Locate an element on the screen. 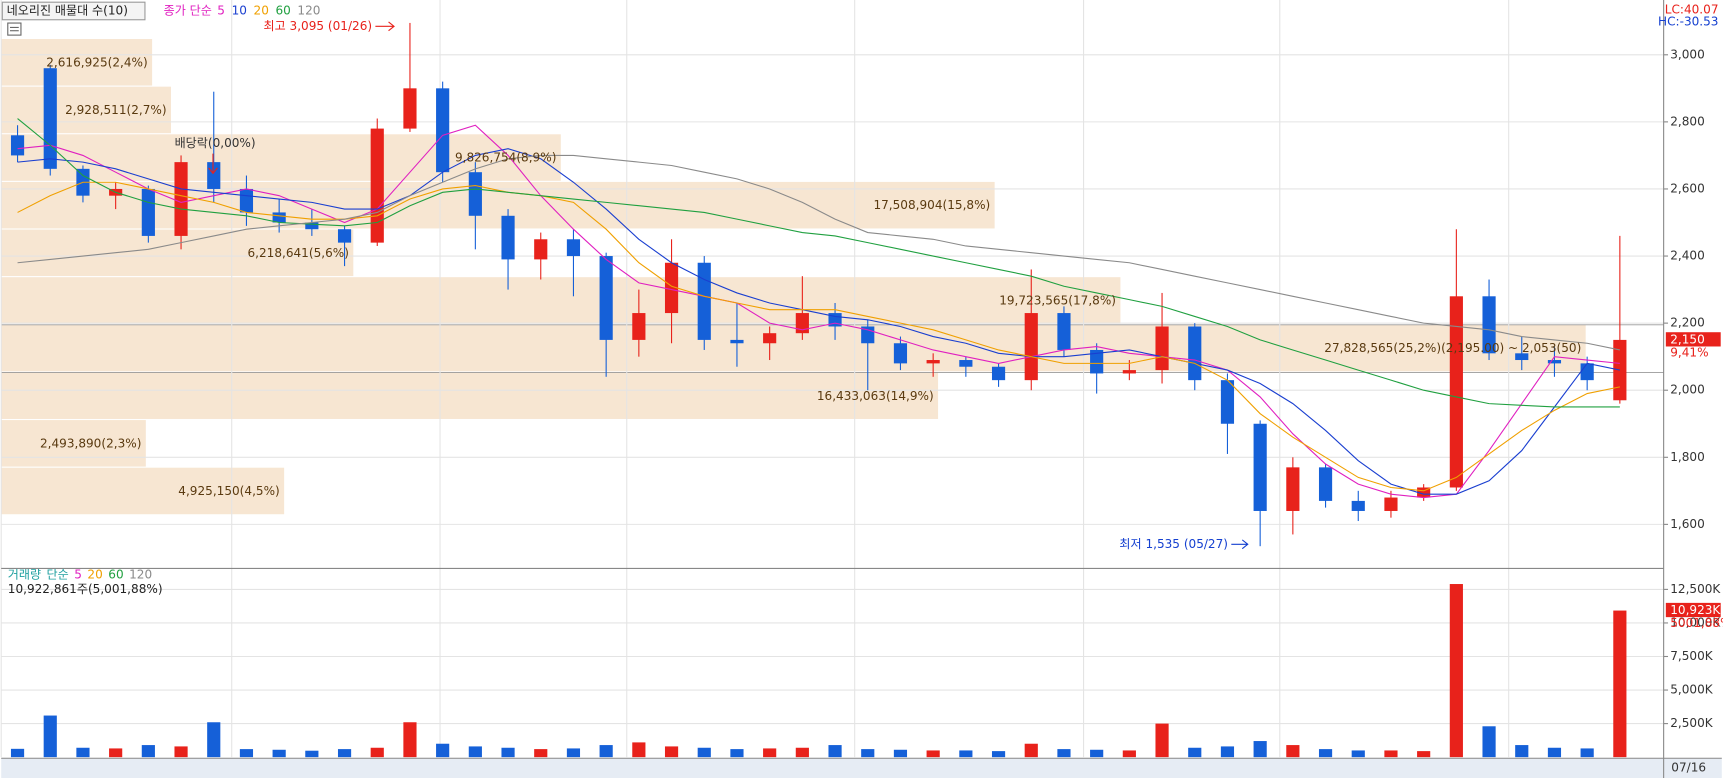 The height and width of the screenshot is (778, 1723). legend-title: 네오리진 매물대 수(10) is located at coordinates (67, 10).